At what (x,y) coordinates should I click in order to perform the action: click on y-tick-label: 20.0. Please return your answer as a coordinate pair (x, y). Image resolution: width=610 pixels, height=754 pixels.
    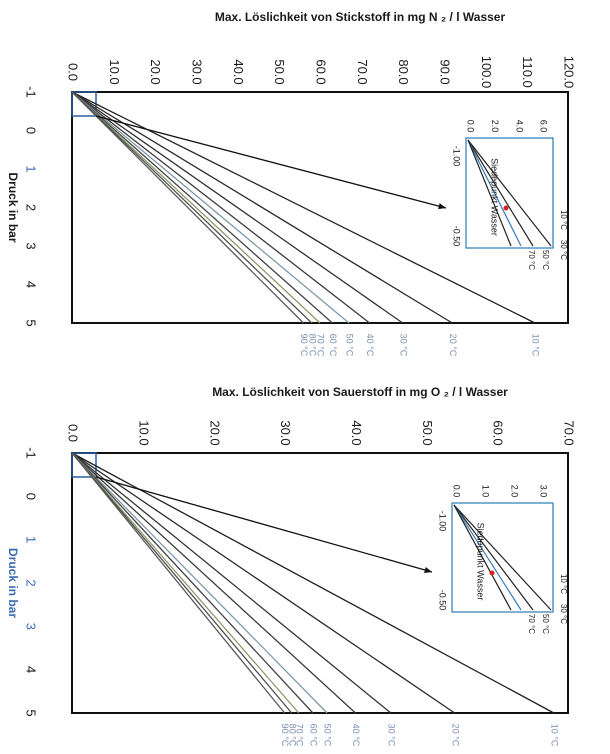
    Looking at the image, I should click on (155, 71).